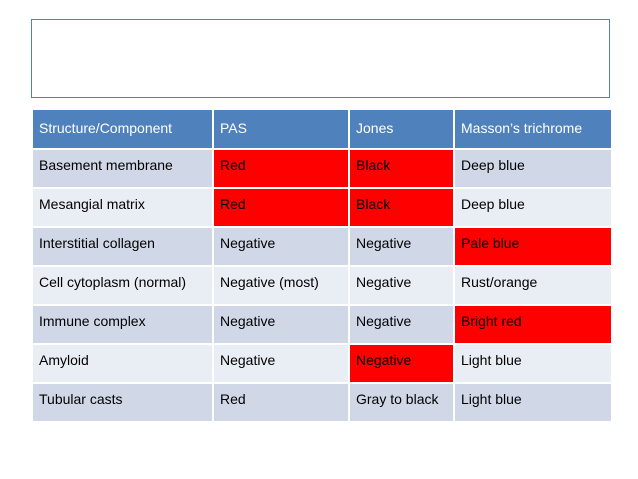  I want to click on table-row: Mesangial matrix Red Black Deep blue, so click(322, 207).